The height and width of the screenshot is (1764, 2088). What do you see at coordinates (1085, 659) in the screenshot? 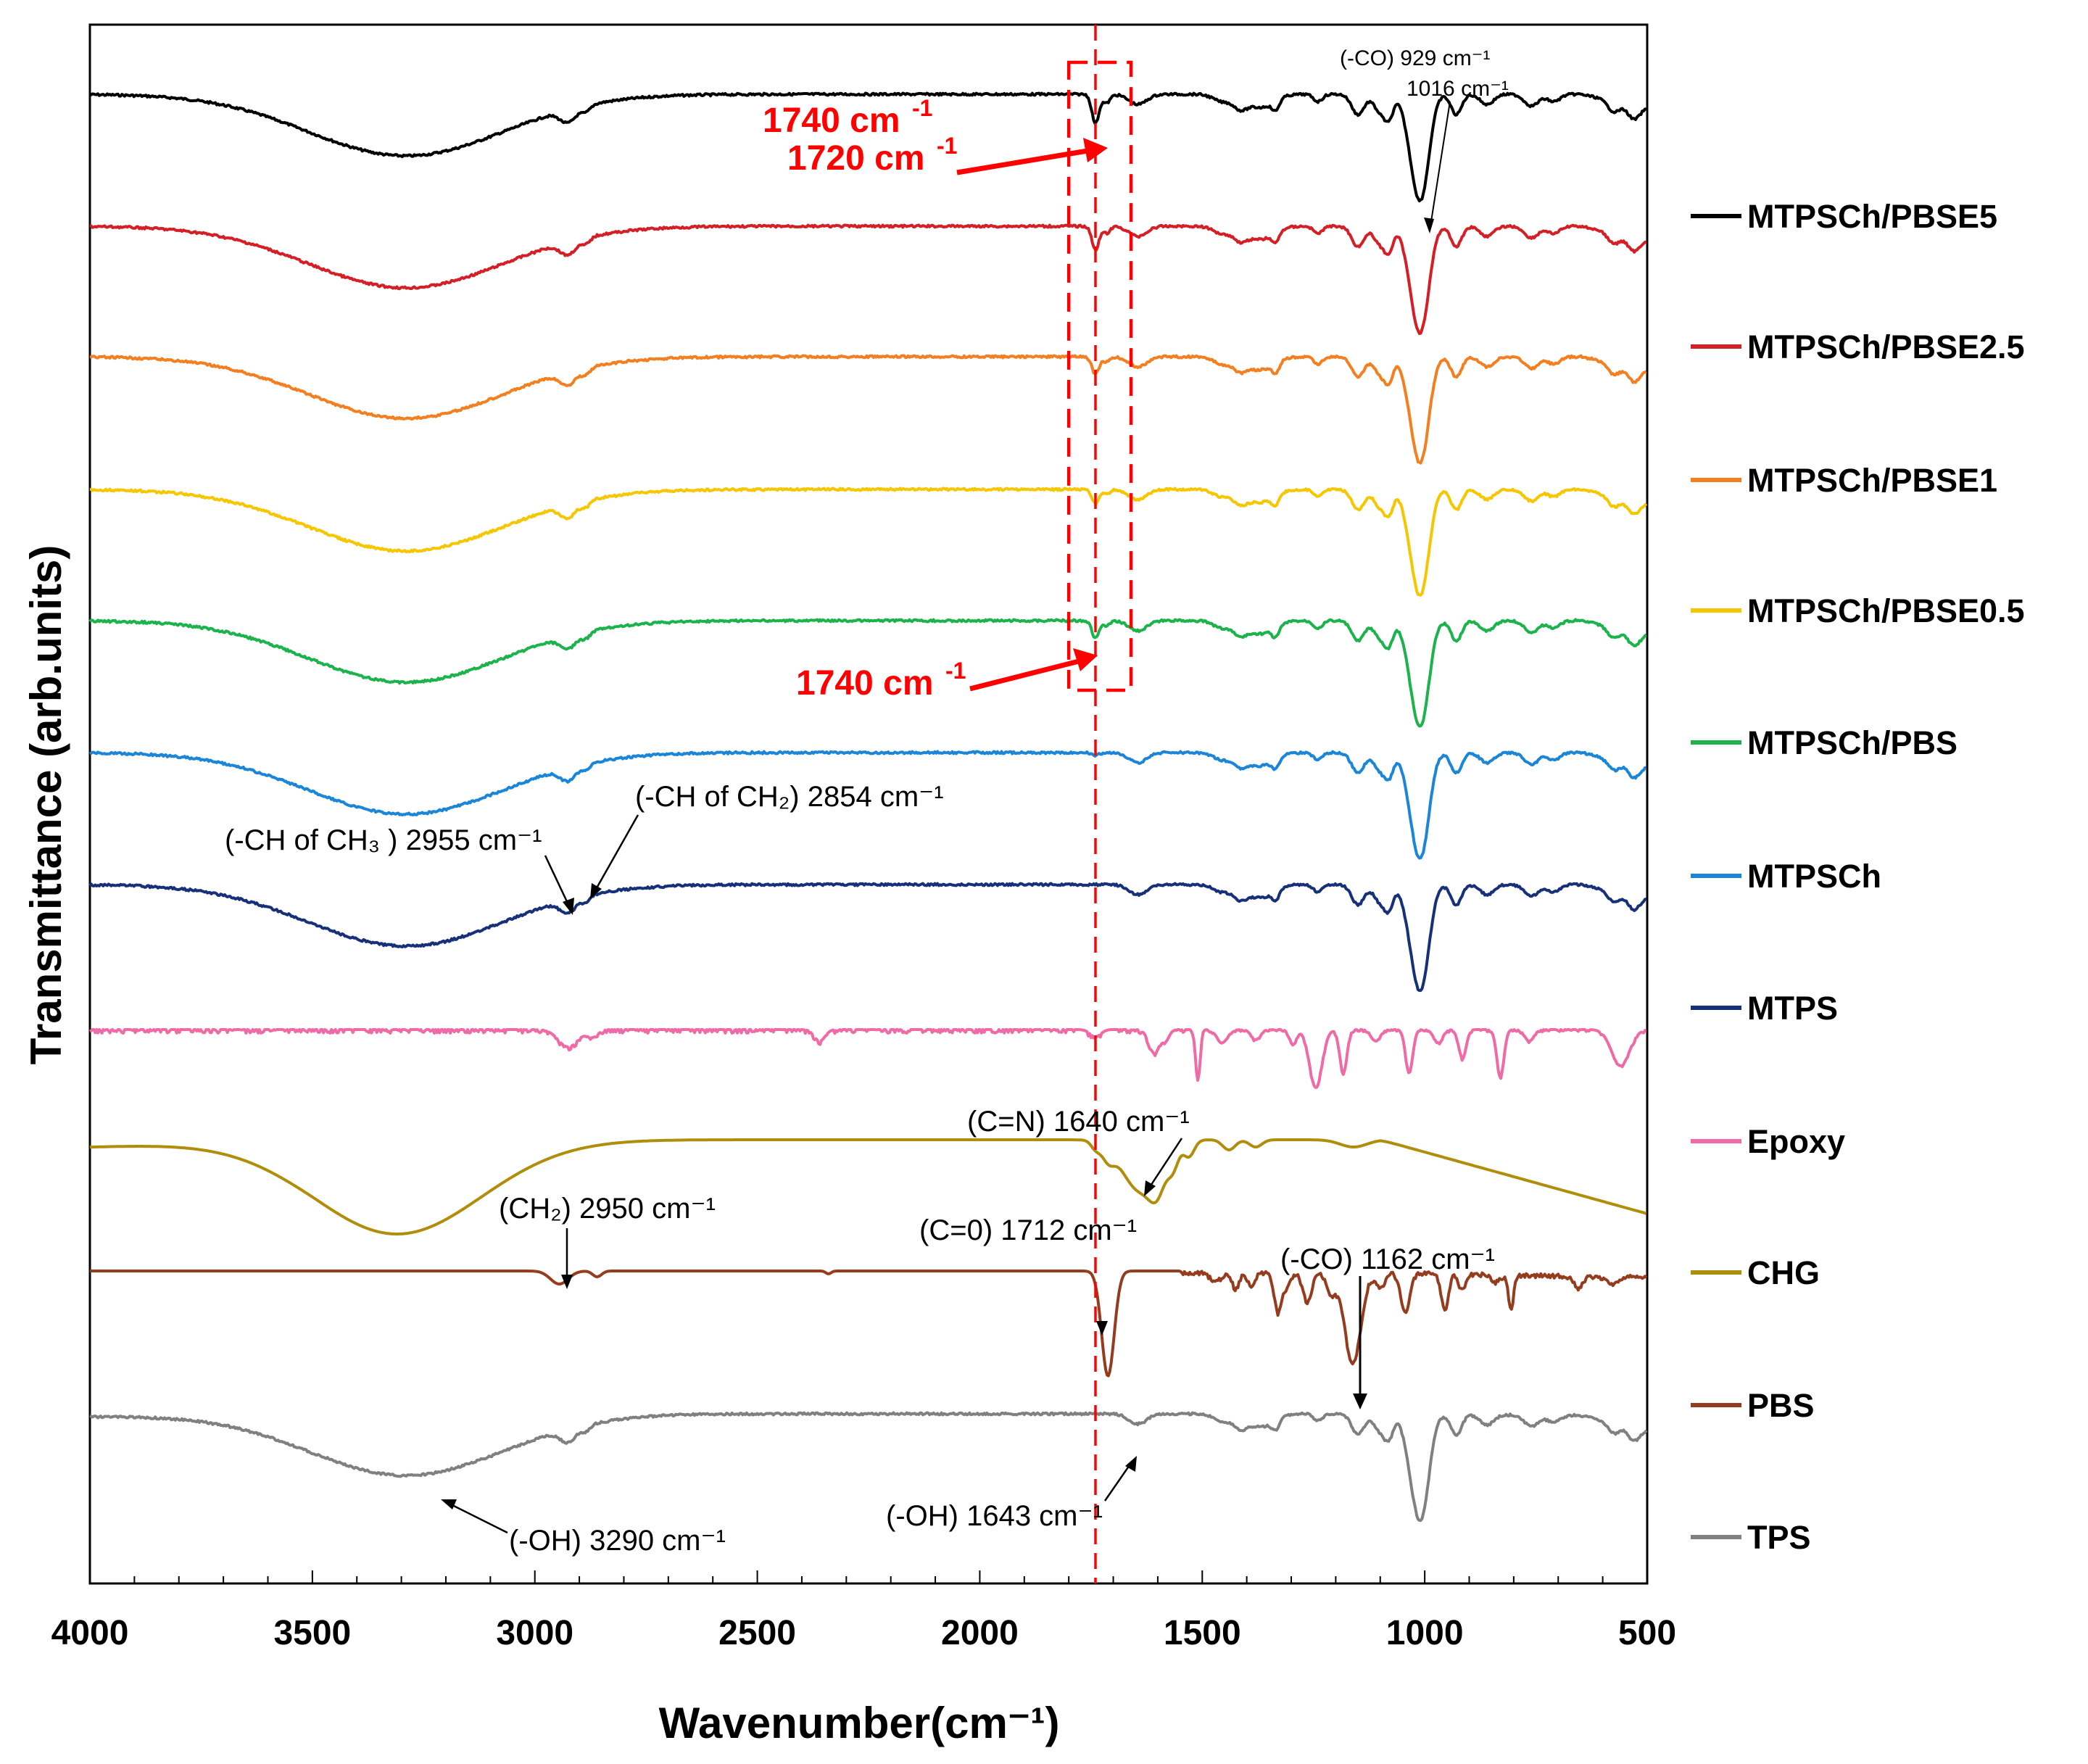
I see `annotation-red-arrowhead-mid` at bounding box center [1085, 659].